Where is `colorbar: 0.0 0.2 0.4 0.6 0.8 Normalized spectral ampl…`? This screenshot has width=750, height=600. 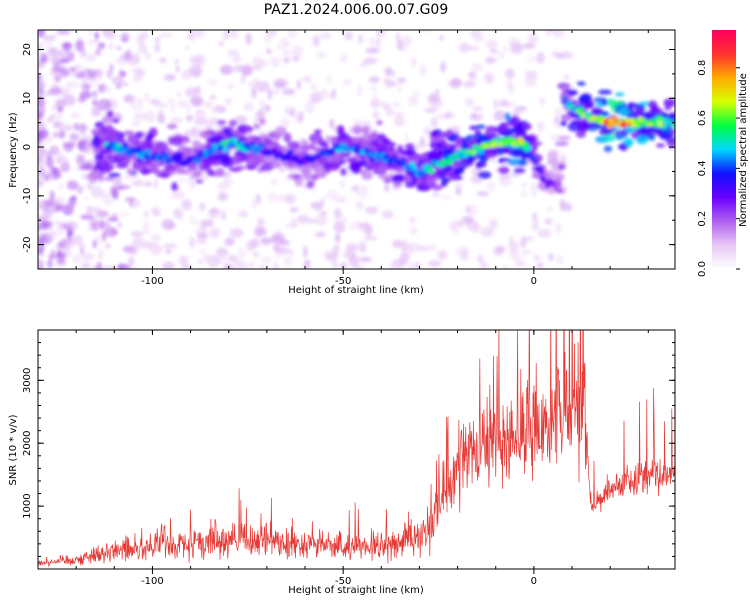
colorbar: 0.0 0.2 0.4 0.6 0.8 Normalized spectral ampl… is located at coordinates (723, 153).